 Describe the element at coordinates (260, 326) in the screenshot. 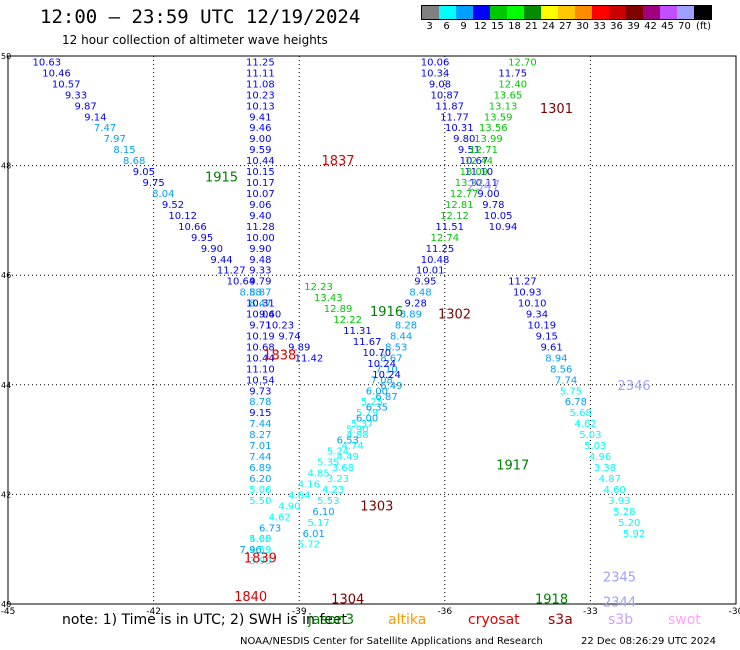

I see `data-point-label: 9.71` at that location.